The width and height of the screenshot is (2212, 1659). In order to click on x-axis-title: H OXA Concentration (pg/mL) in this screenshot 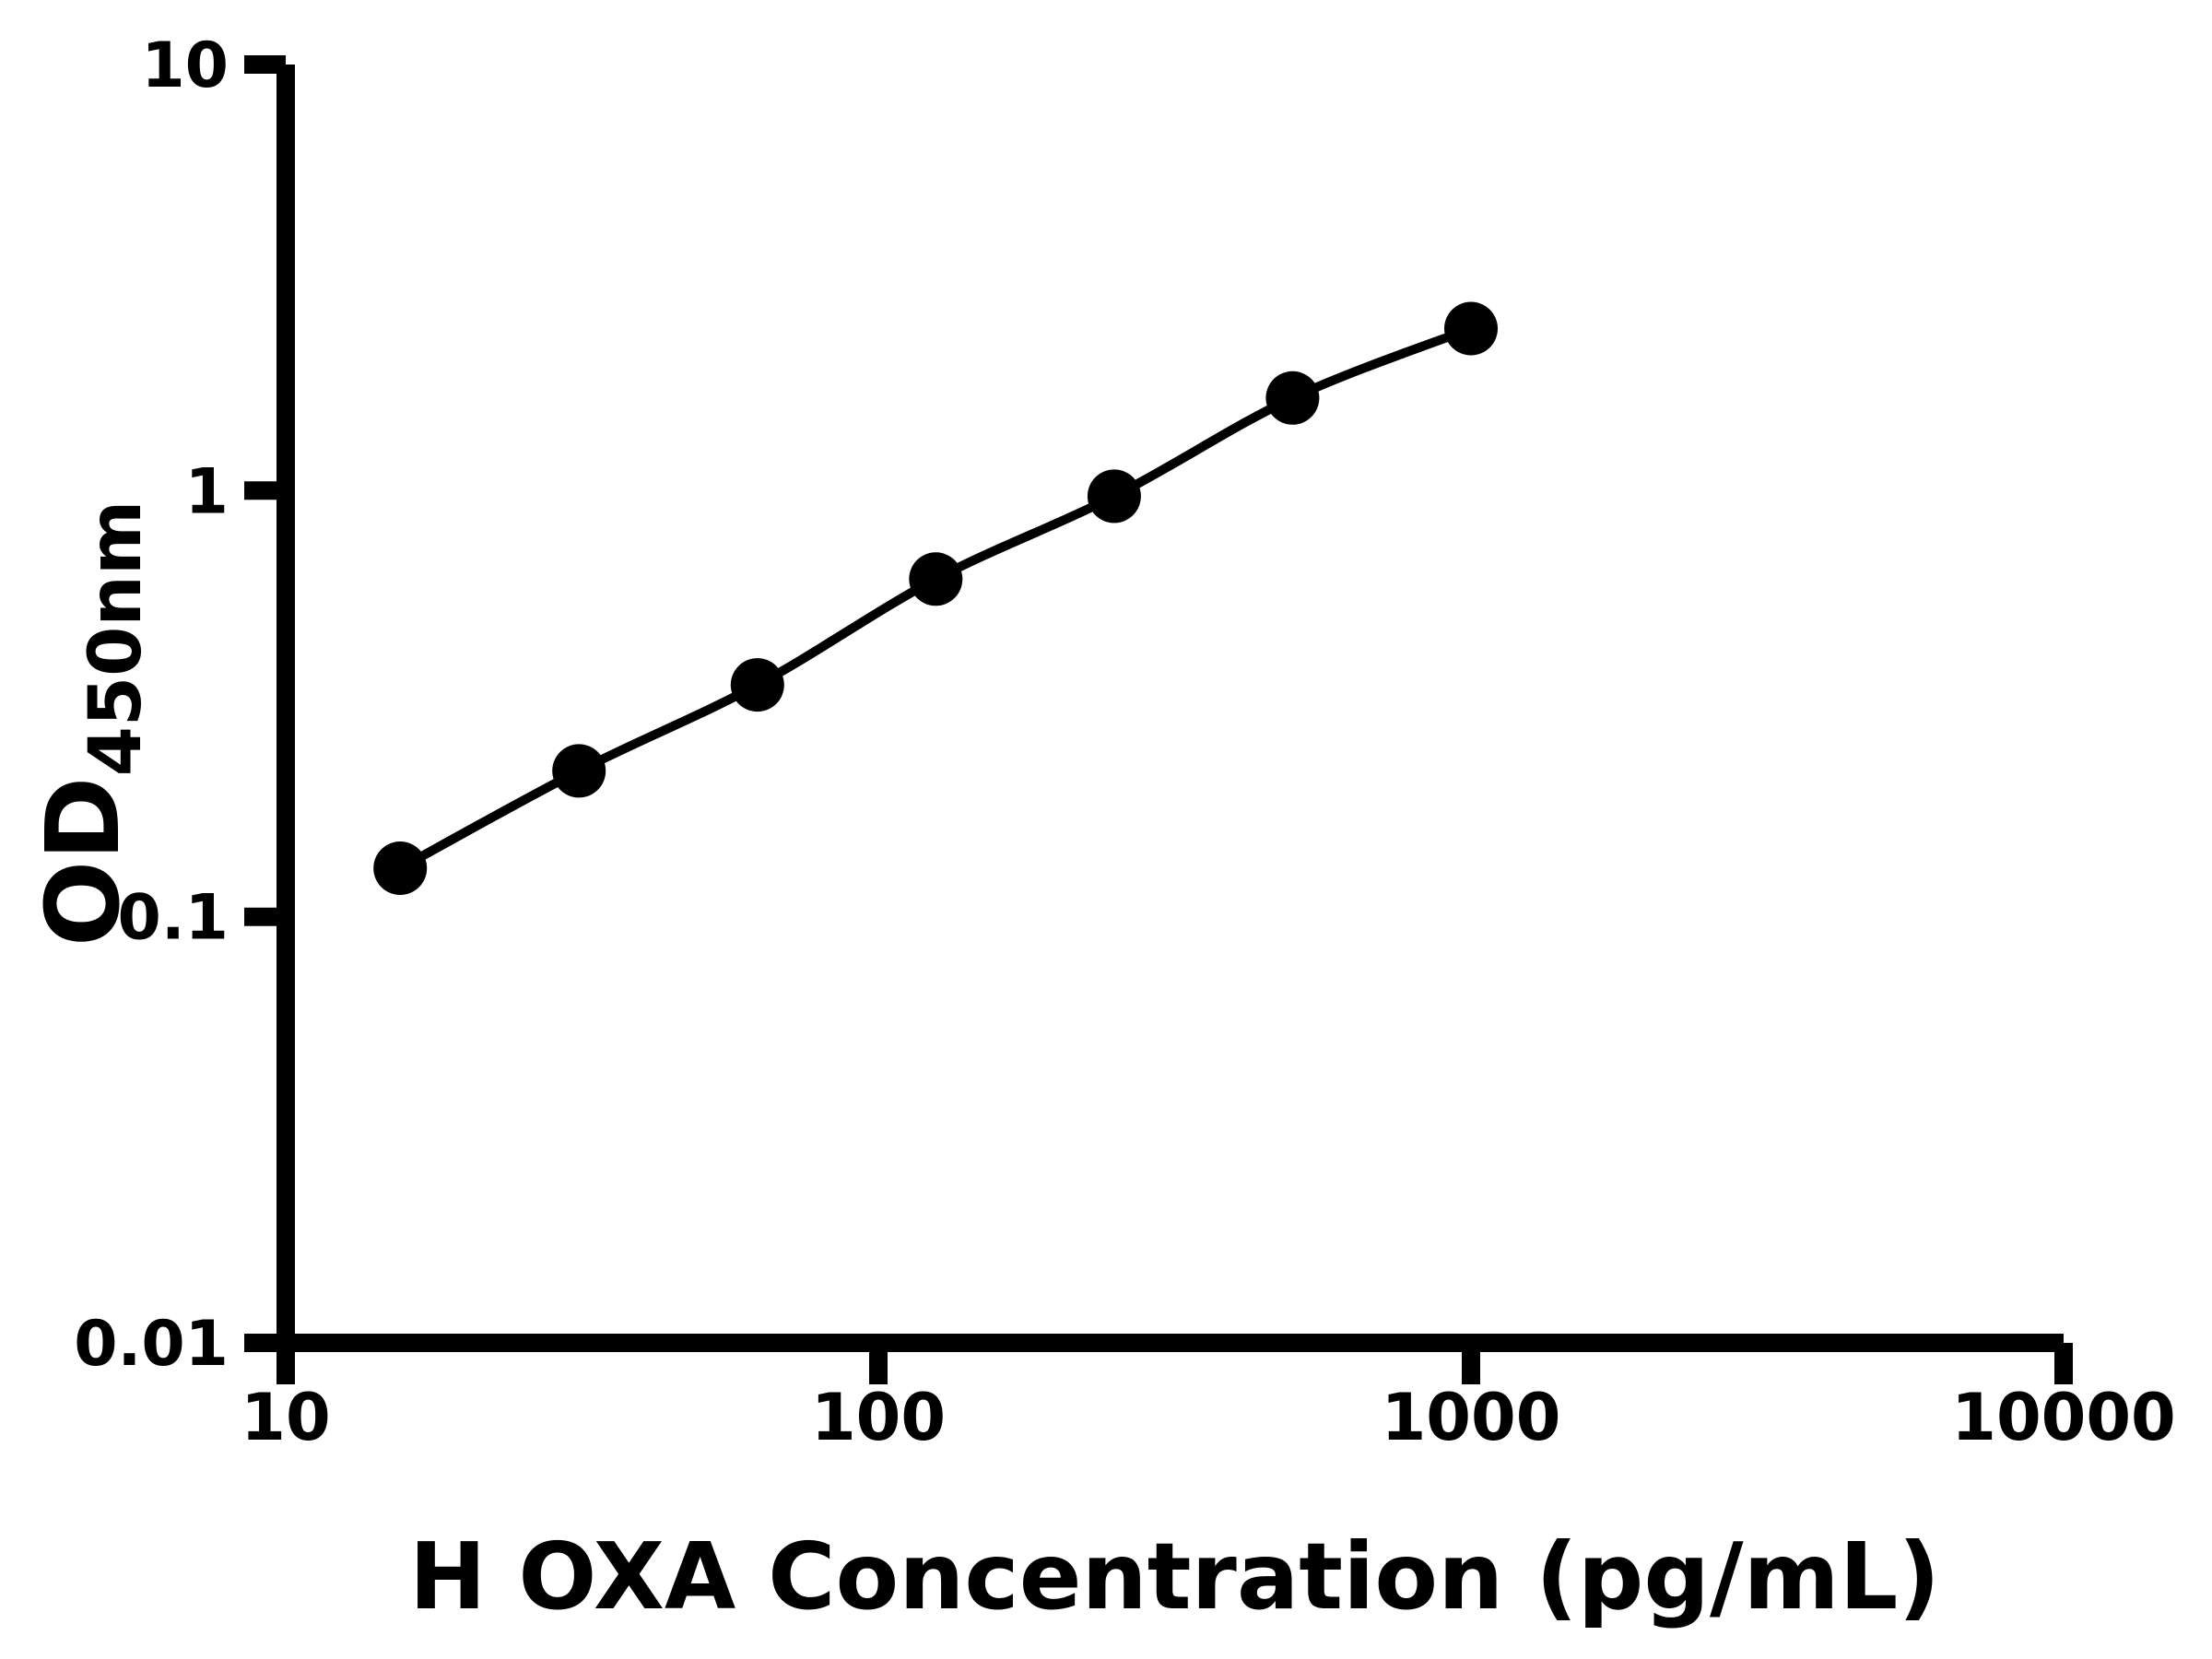, I will do `click(1174, 1576)`.